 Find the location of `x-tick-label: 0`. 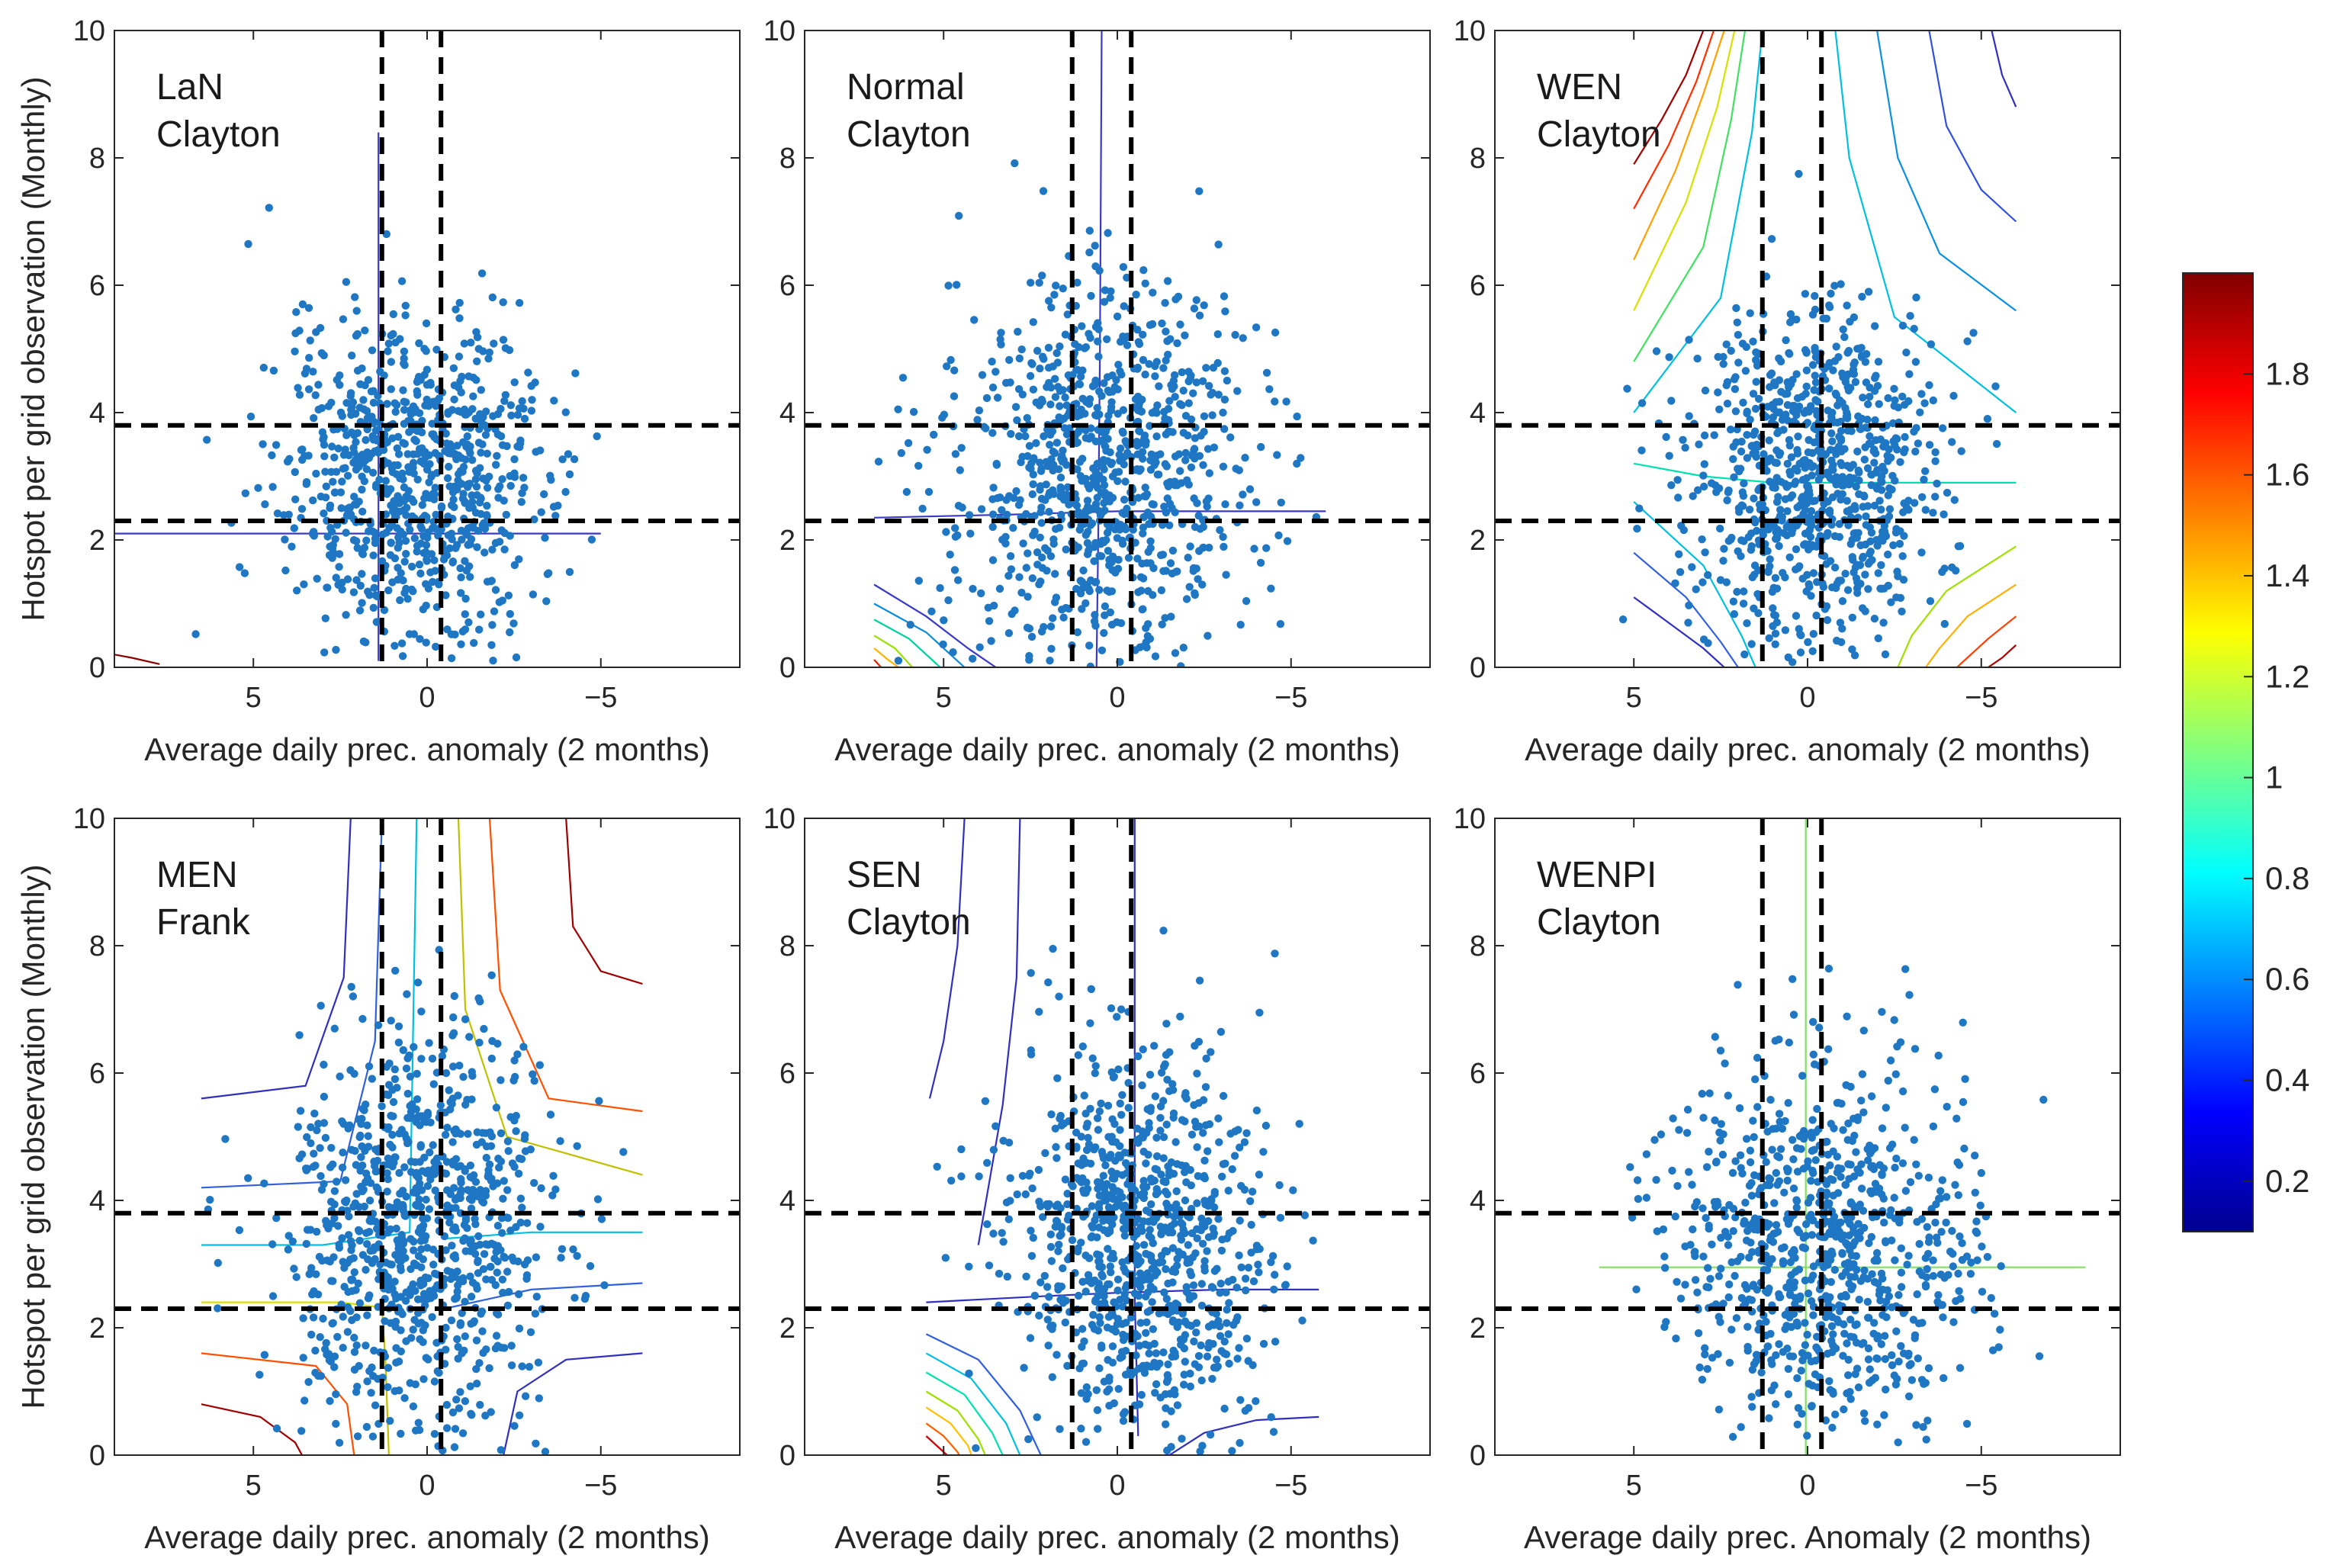

x-tick-label: 0 is located at coordinates (1807, 698).